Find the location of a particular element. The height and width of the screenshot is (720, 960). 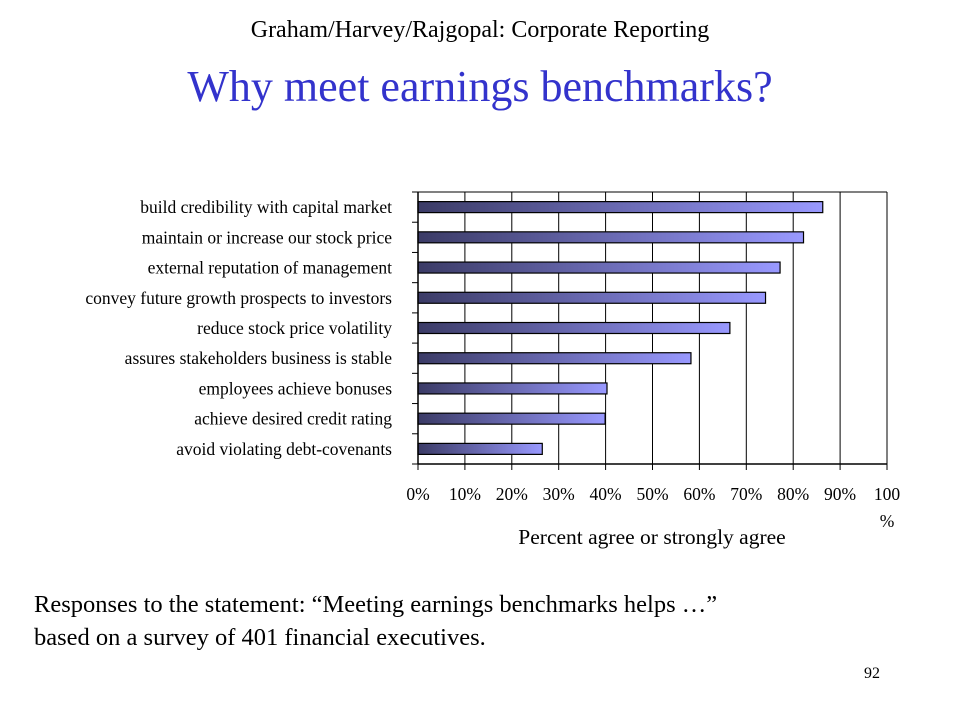

category-label: avoid violating debt-covenants is located at coordinates (284, 449).